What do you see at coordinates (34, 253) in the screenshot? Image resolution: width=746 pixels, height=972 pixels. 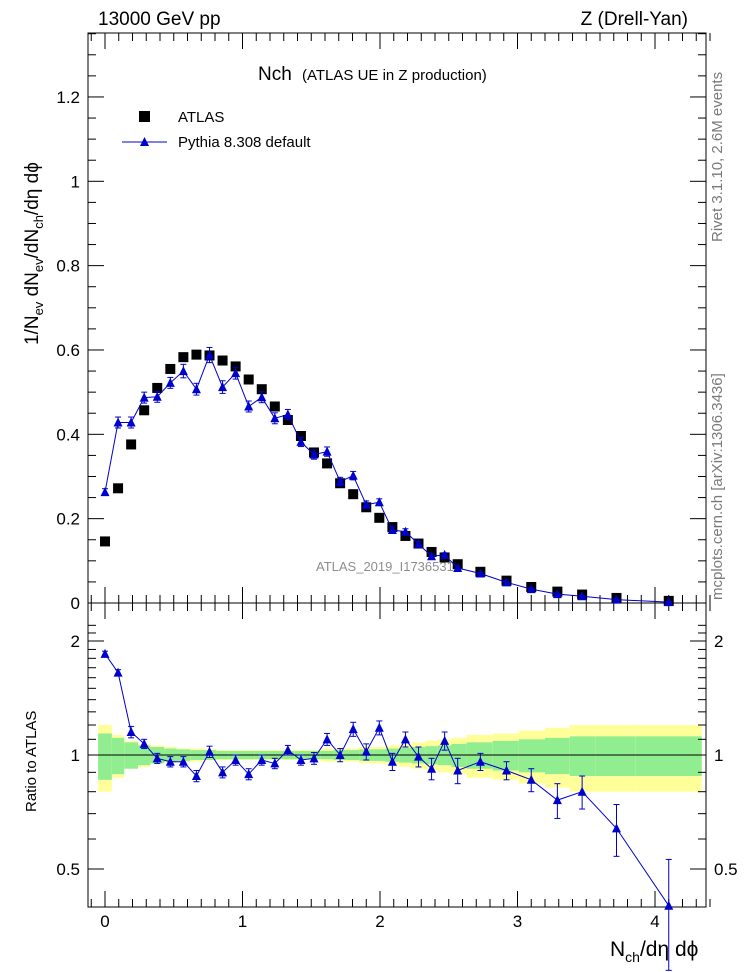 I see `top-y-axis-title: 1/Nev dNev/dNch/dη dϕ` at bounding box center [34, 253].